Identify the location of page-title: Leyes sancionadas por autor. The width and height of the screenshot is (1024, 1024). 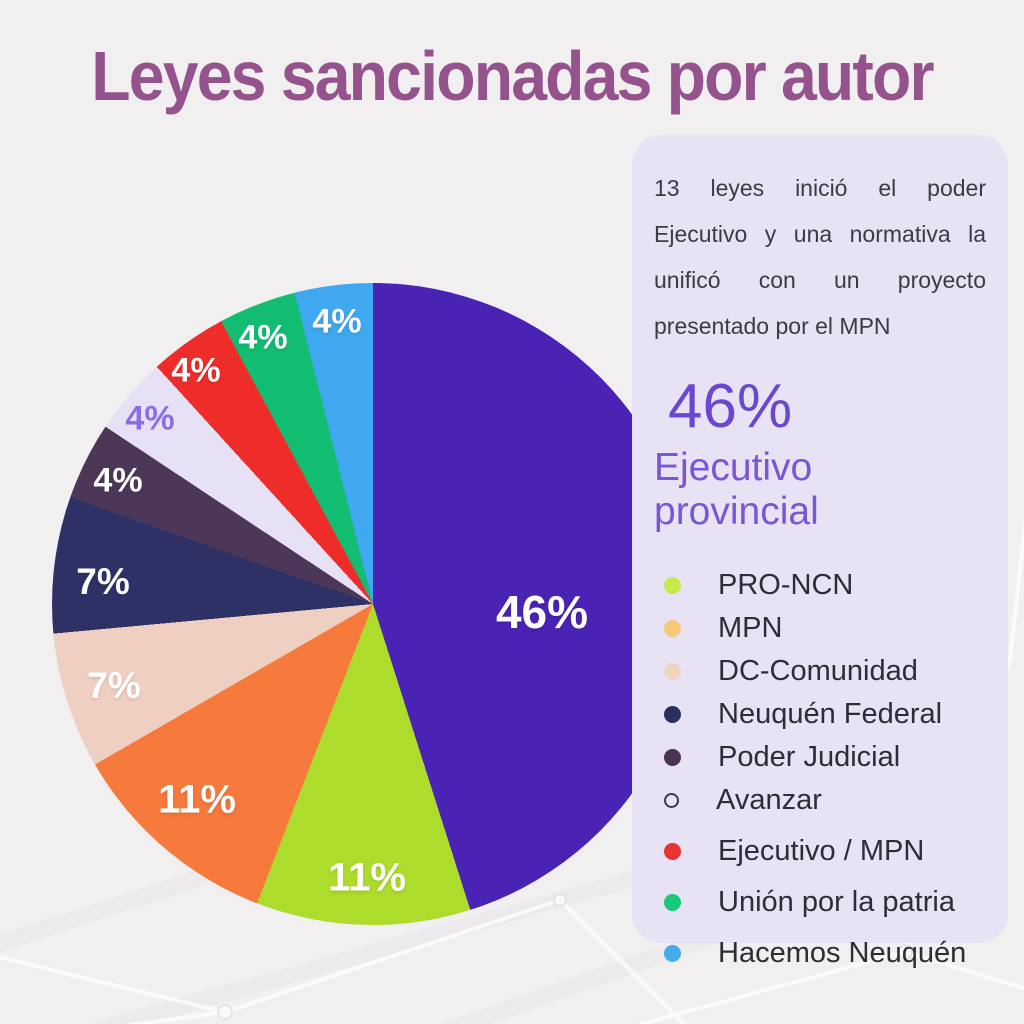
(512, 76).